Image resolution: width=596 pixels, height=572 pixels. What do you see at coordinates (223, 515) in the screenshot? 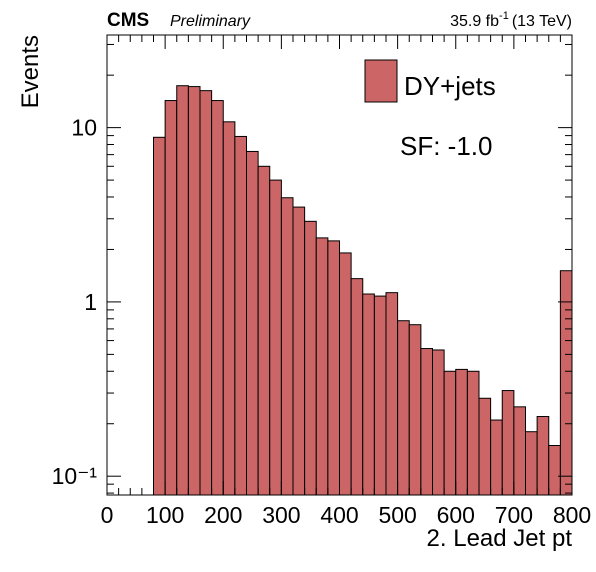
I see `x-tick-label: 200` at bounding box center [223, 515].